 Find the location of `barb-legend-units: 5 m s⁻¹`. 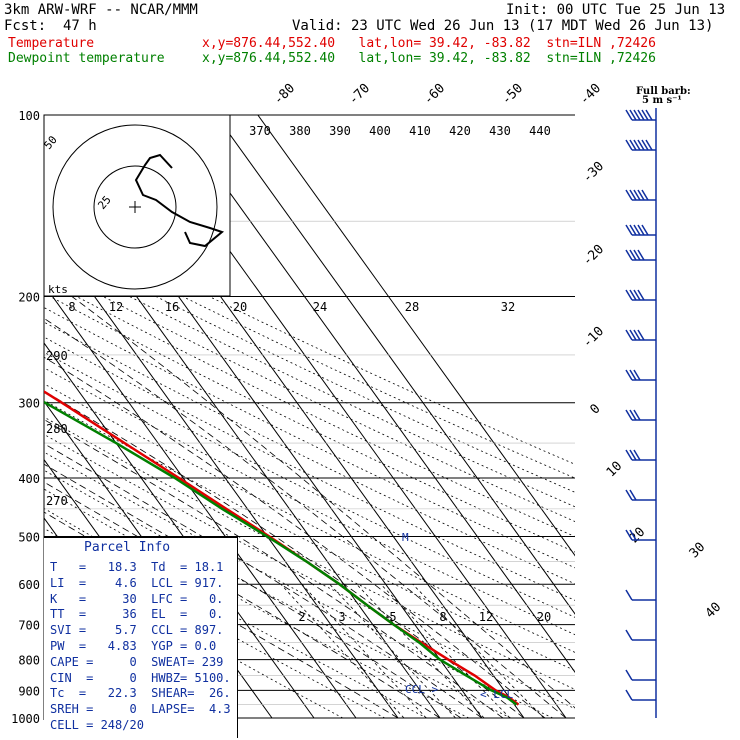

barb-legend-units: 5 m s⁻¹ is located at coordinates (662, 100).